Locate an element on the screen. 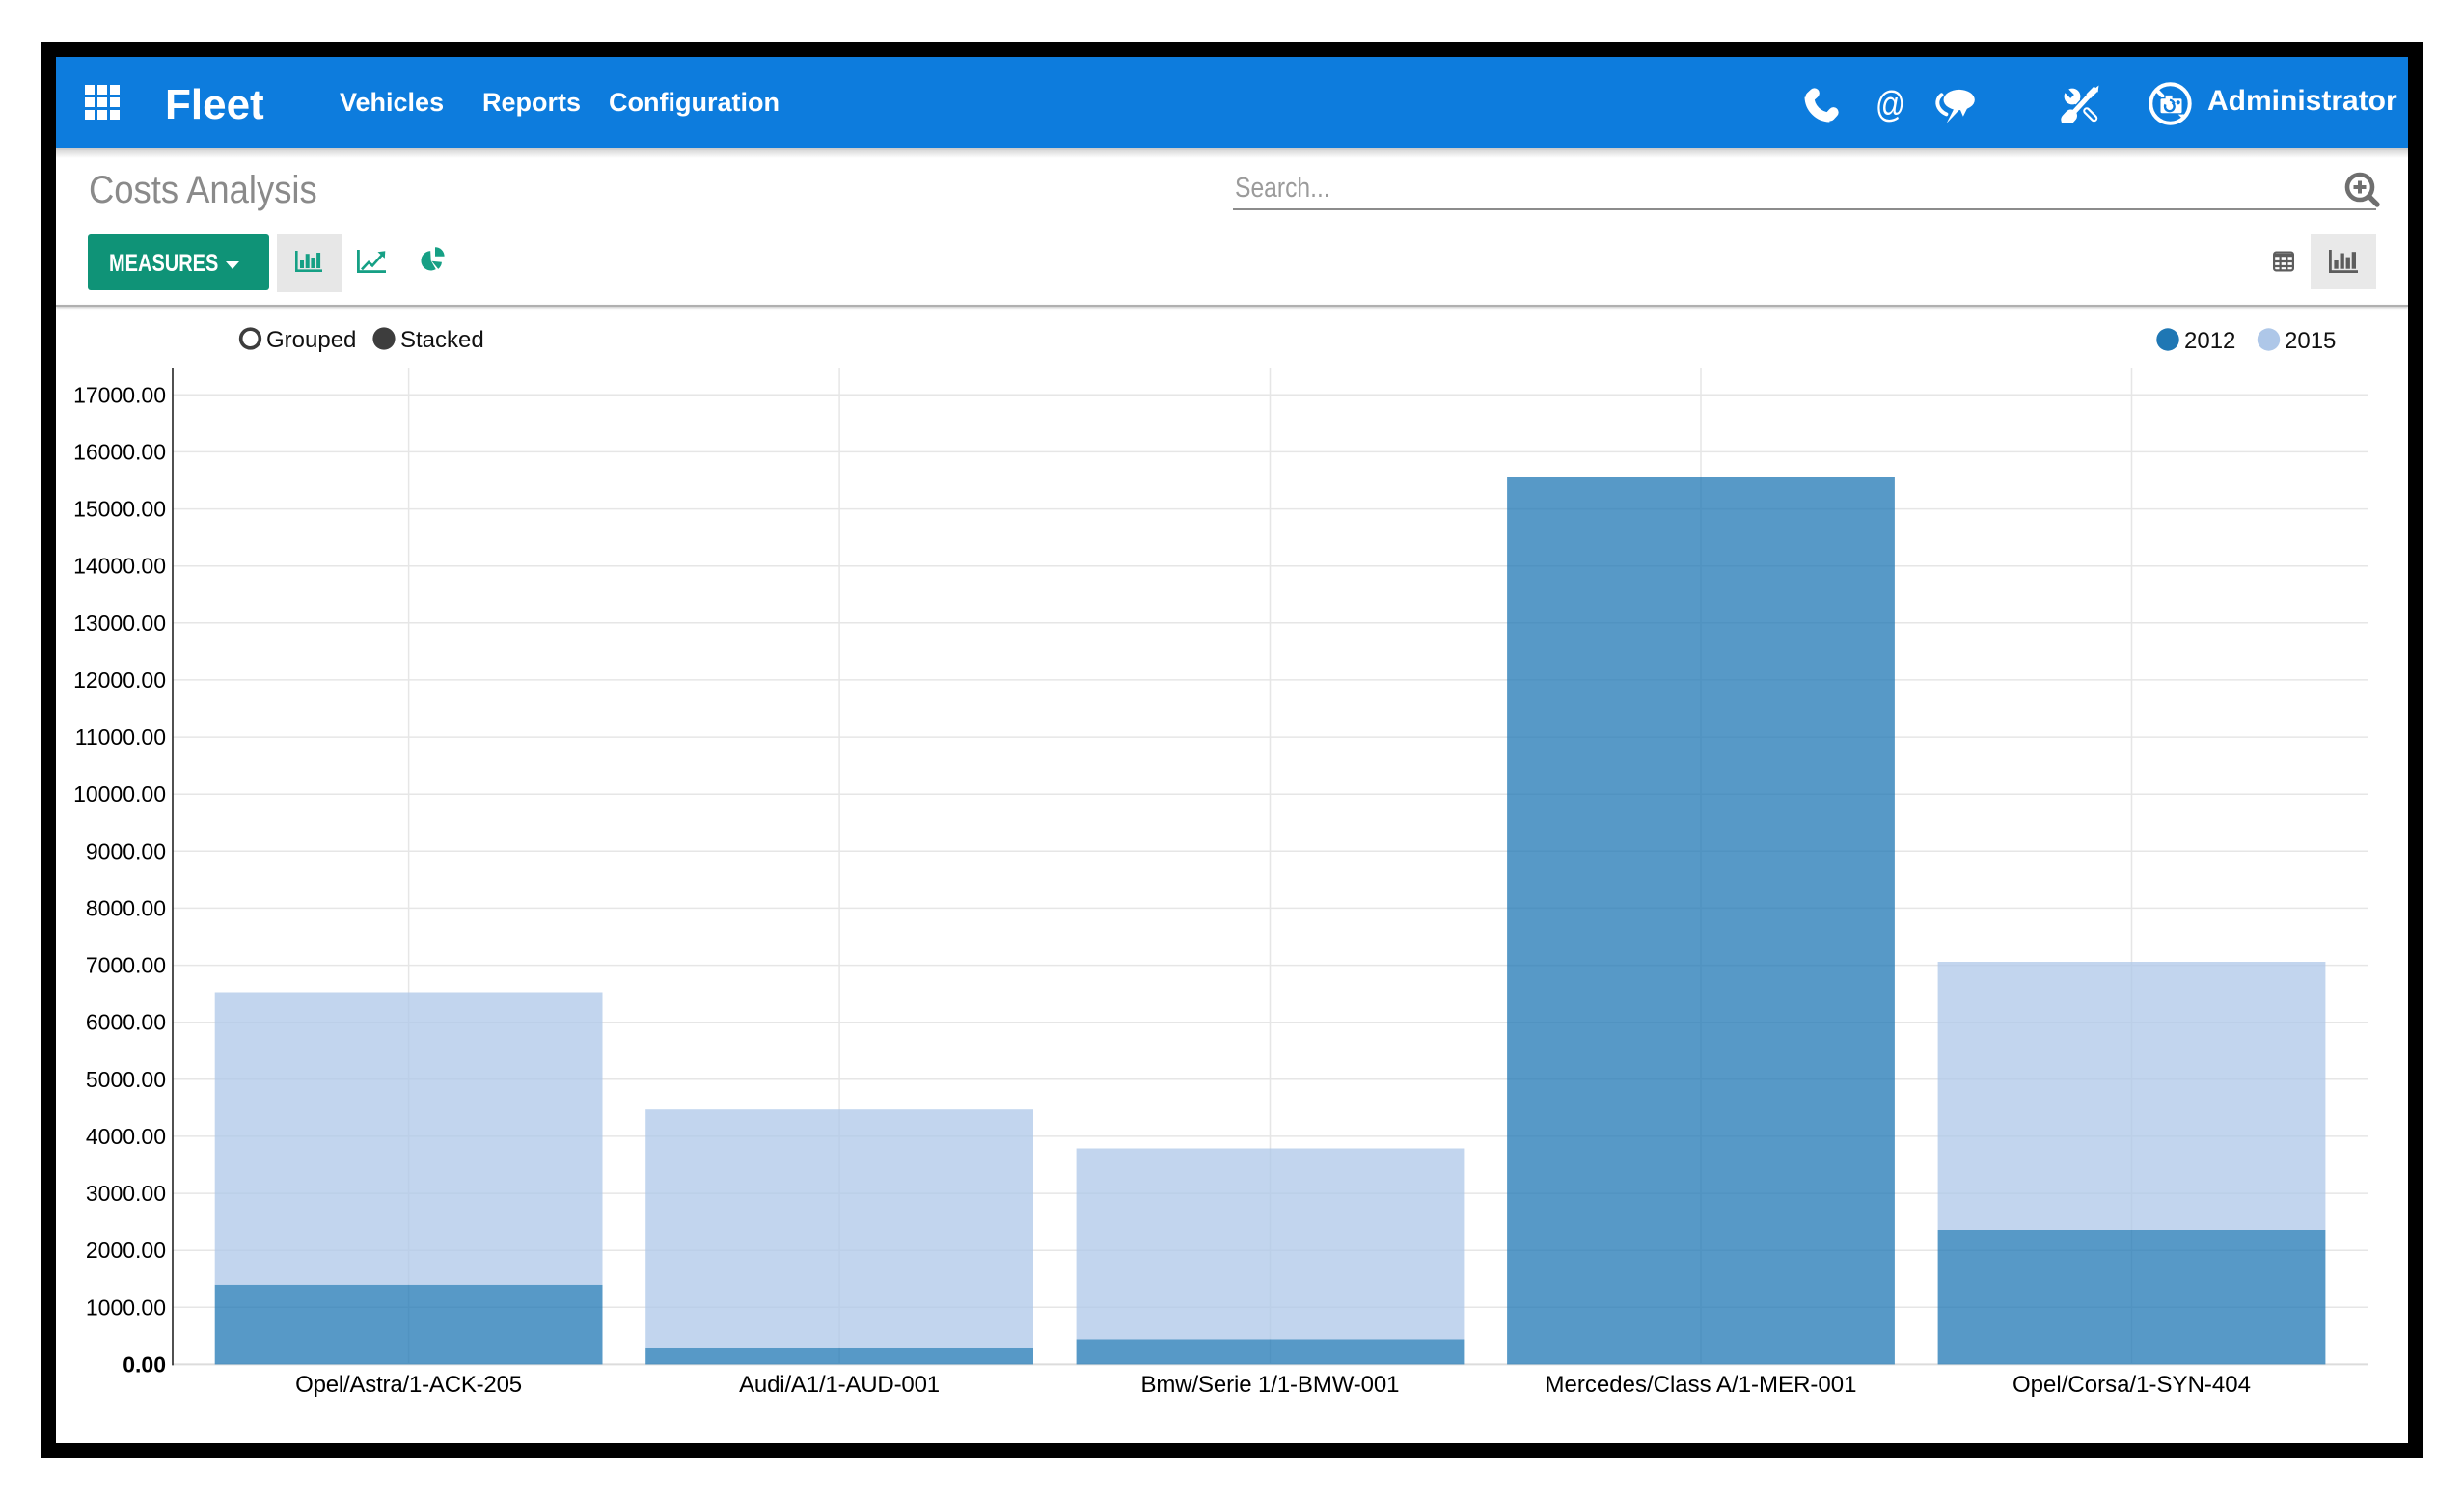 The height and width of the screenshot is (1501, 2464). svg-text: 5000.00 is located at coordinates (126, 1079).